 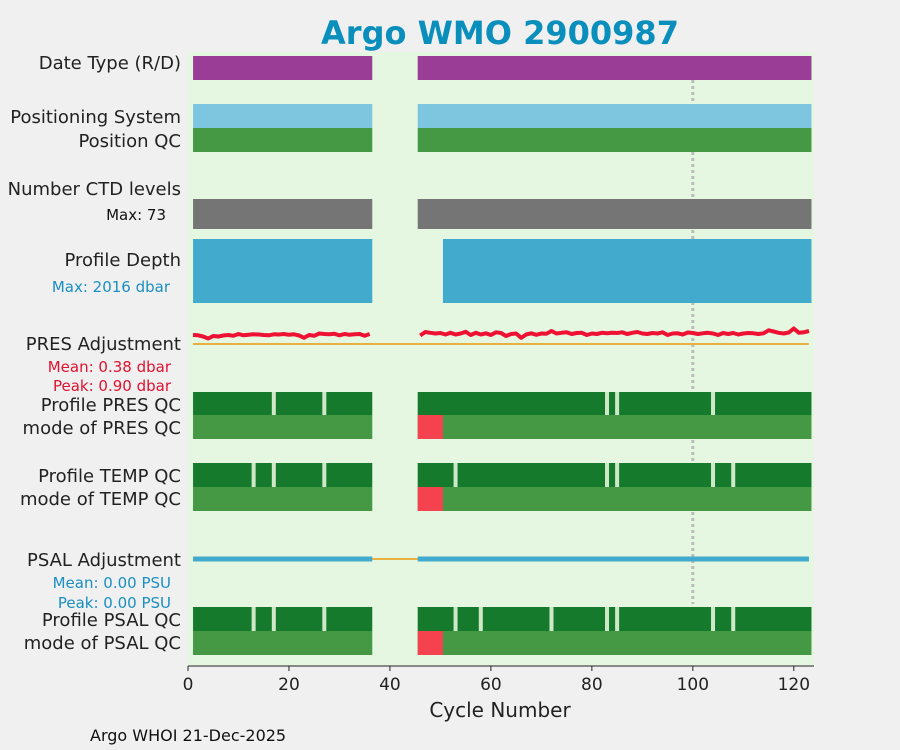 I want to click on label-date-type: Date Type (R/D), so click(x=110, y=63).